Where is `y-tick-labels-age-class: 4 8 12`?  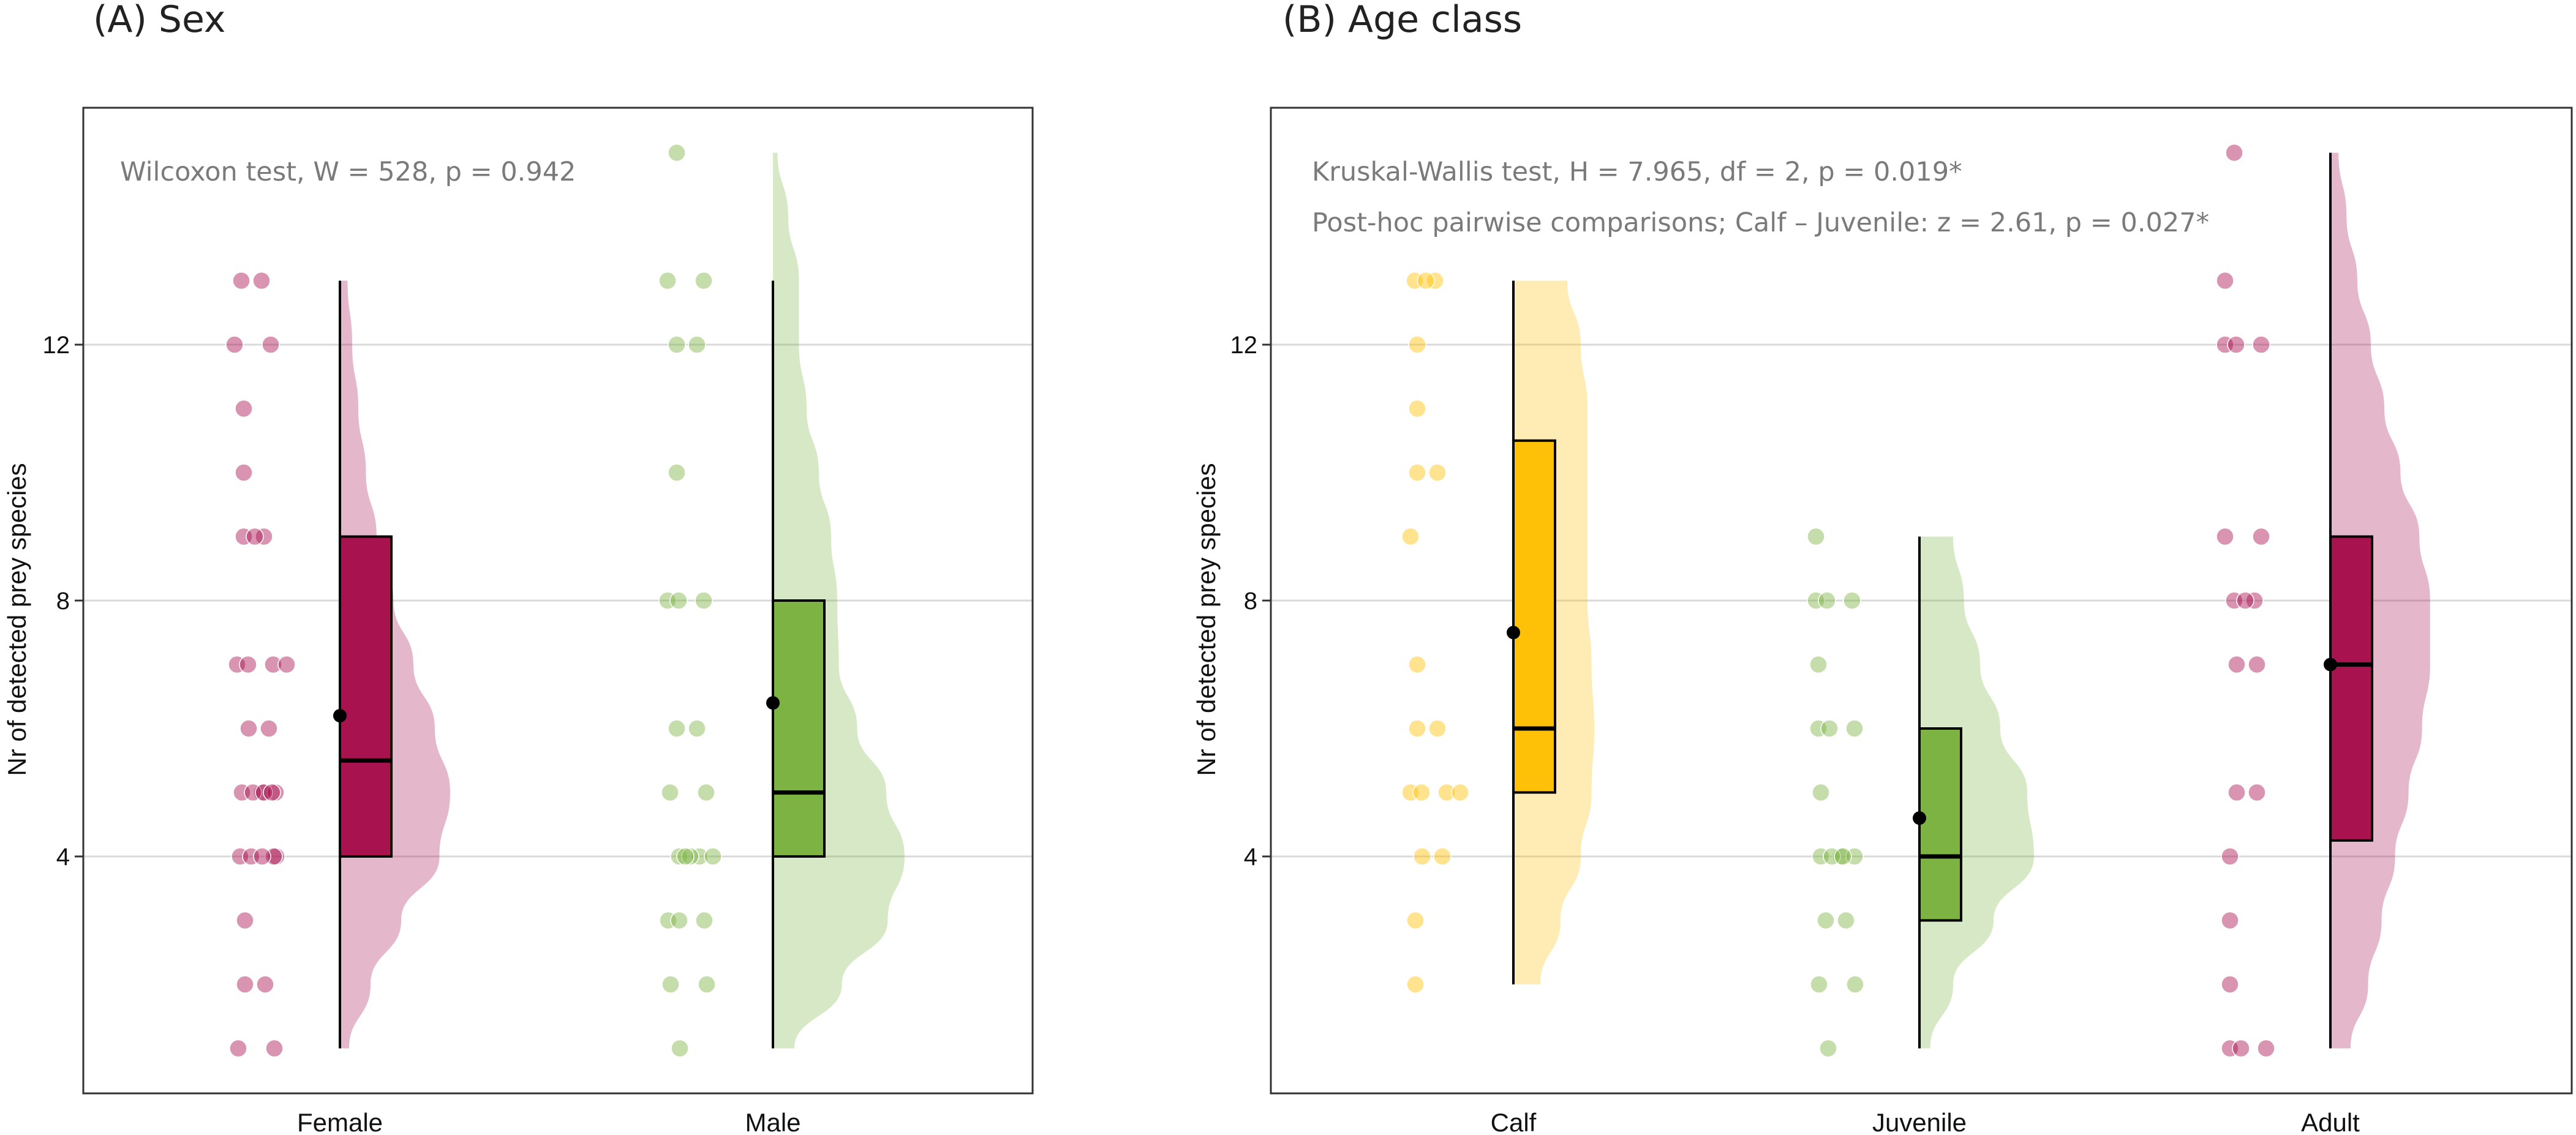
y-tick-labels-age-class: 4 8 12 is located at coordinates (1250, 601).